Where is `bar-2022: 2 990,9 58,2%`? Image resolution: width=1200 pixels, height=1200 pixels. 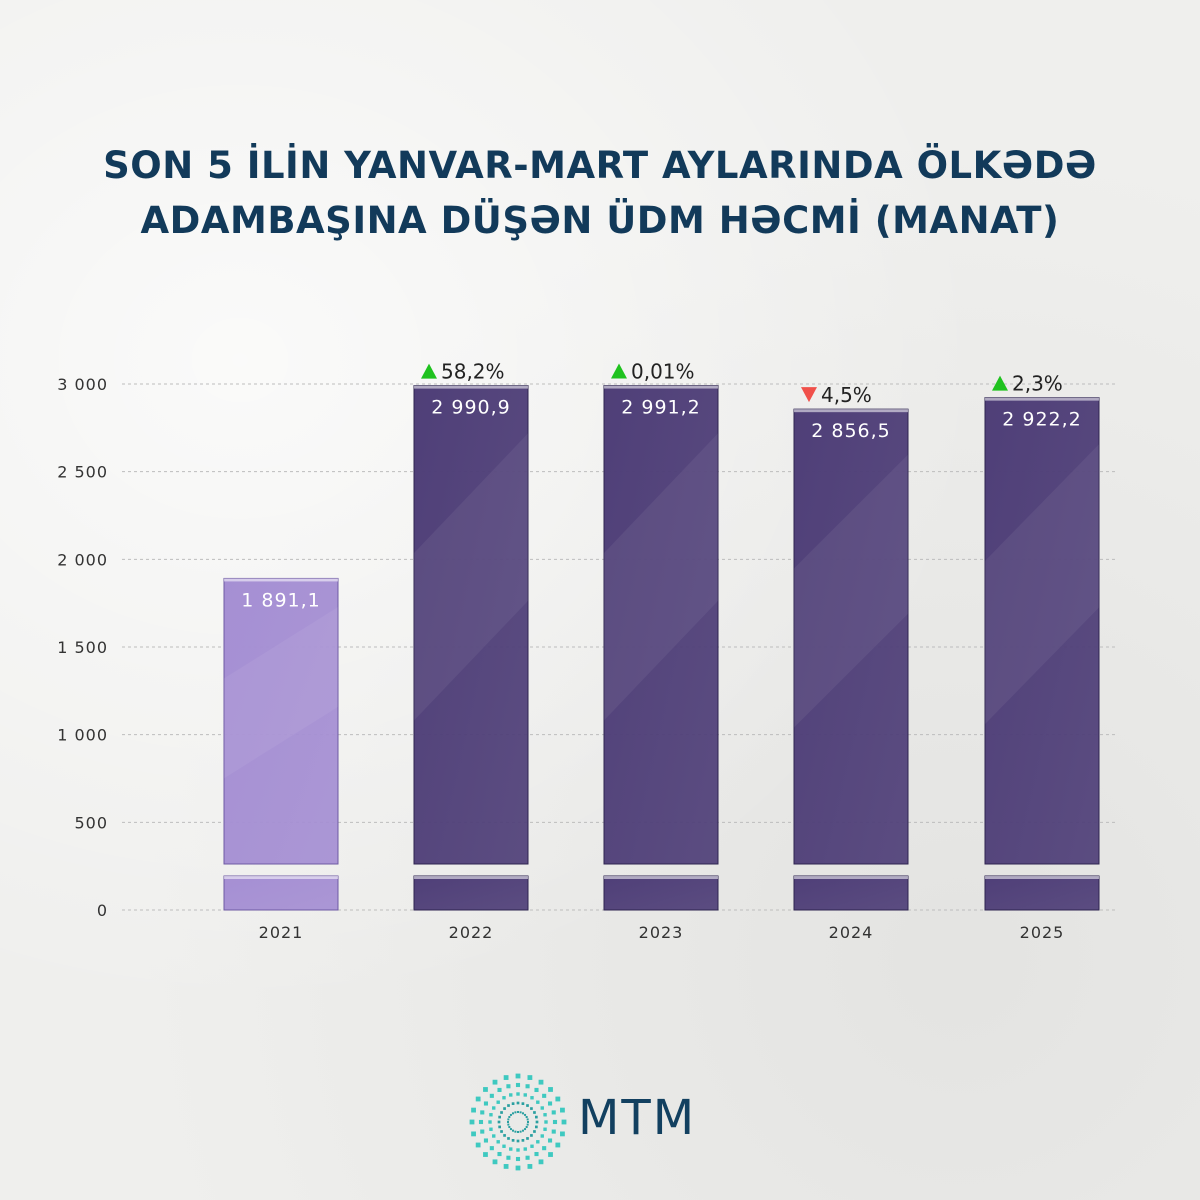
bar-2022: 2 990,9 58,2% is located at coordinates (471, 635).